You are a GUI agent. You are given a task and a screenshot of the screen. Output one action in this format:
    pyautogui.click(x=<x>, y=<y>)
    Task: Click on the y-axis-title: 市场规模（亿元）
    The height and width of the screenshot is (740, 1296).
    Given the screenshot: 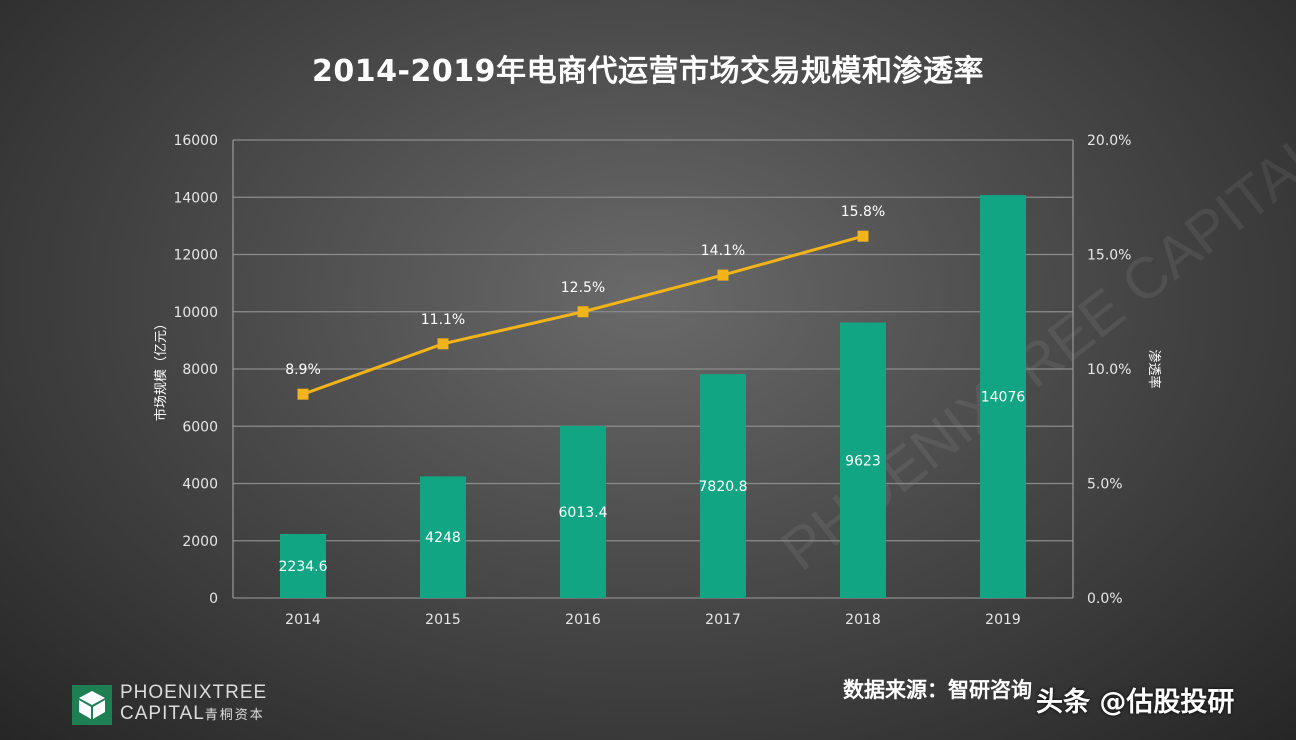 What is the action you would take?
    pyautogui.click(x=161, y=369)
    